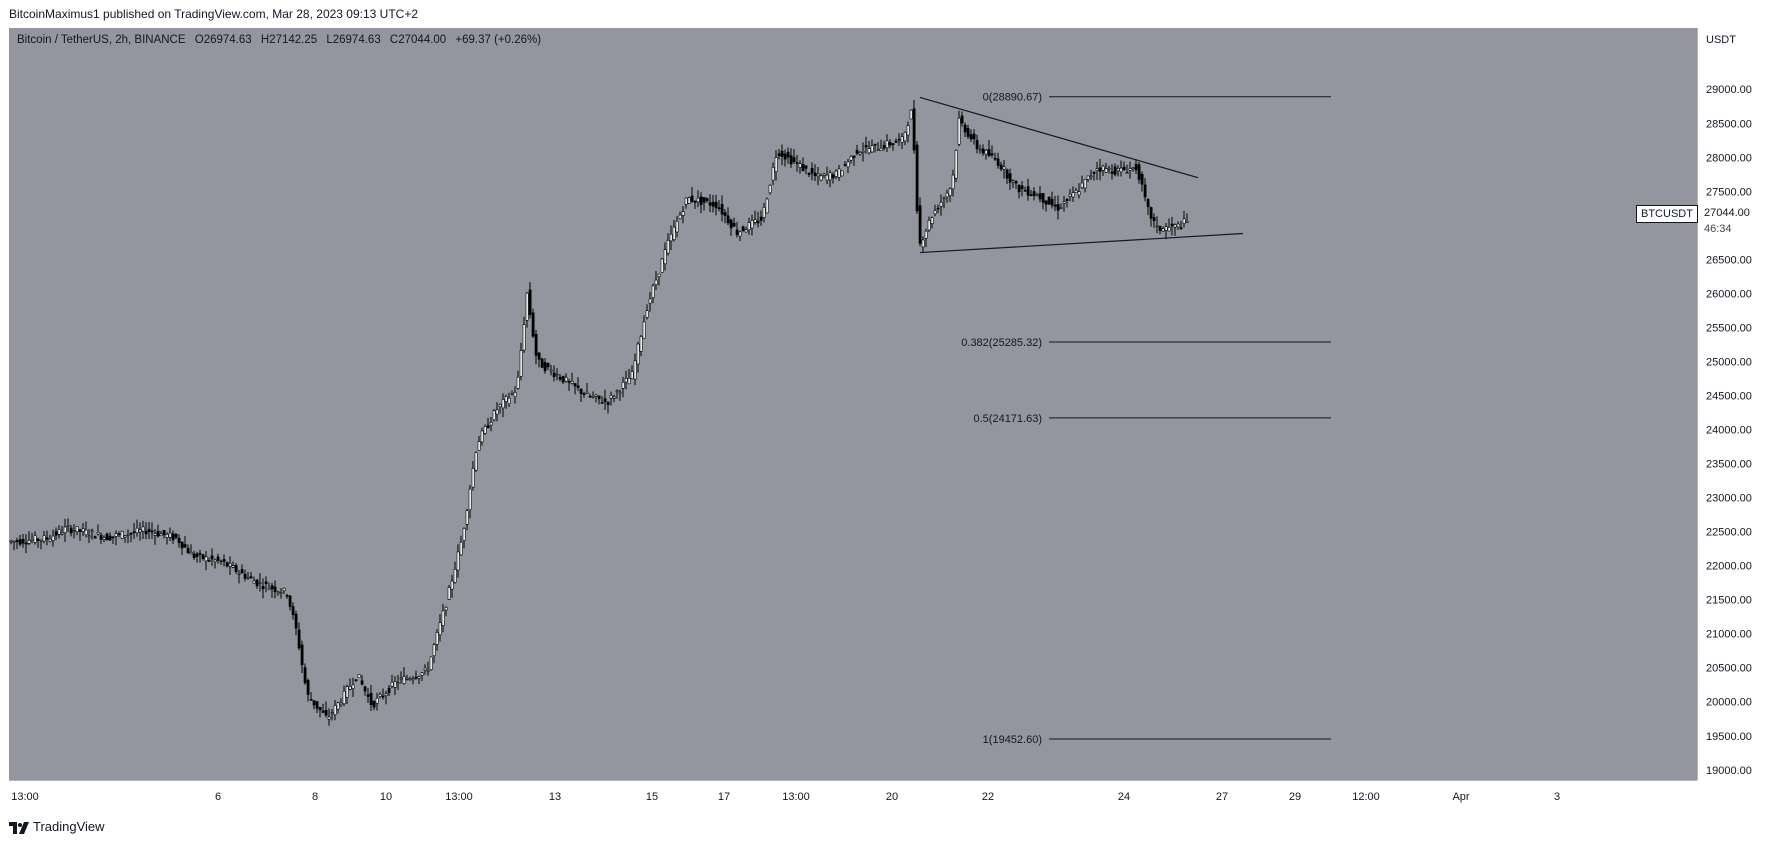  Describe the element at coordinates (1729, 771) in the screenshot. I see `y-tick-label: 19000.00` at that location.